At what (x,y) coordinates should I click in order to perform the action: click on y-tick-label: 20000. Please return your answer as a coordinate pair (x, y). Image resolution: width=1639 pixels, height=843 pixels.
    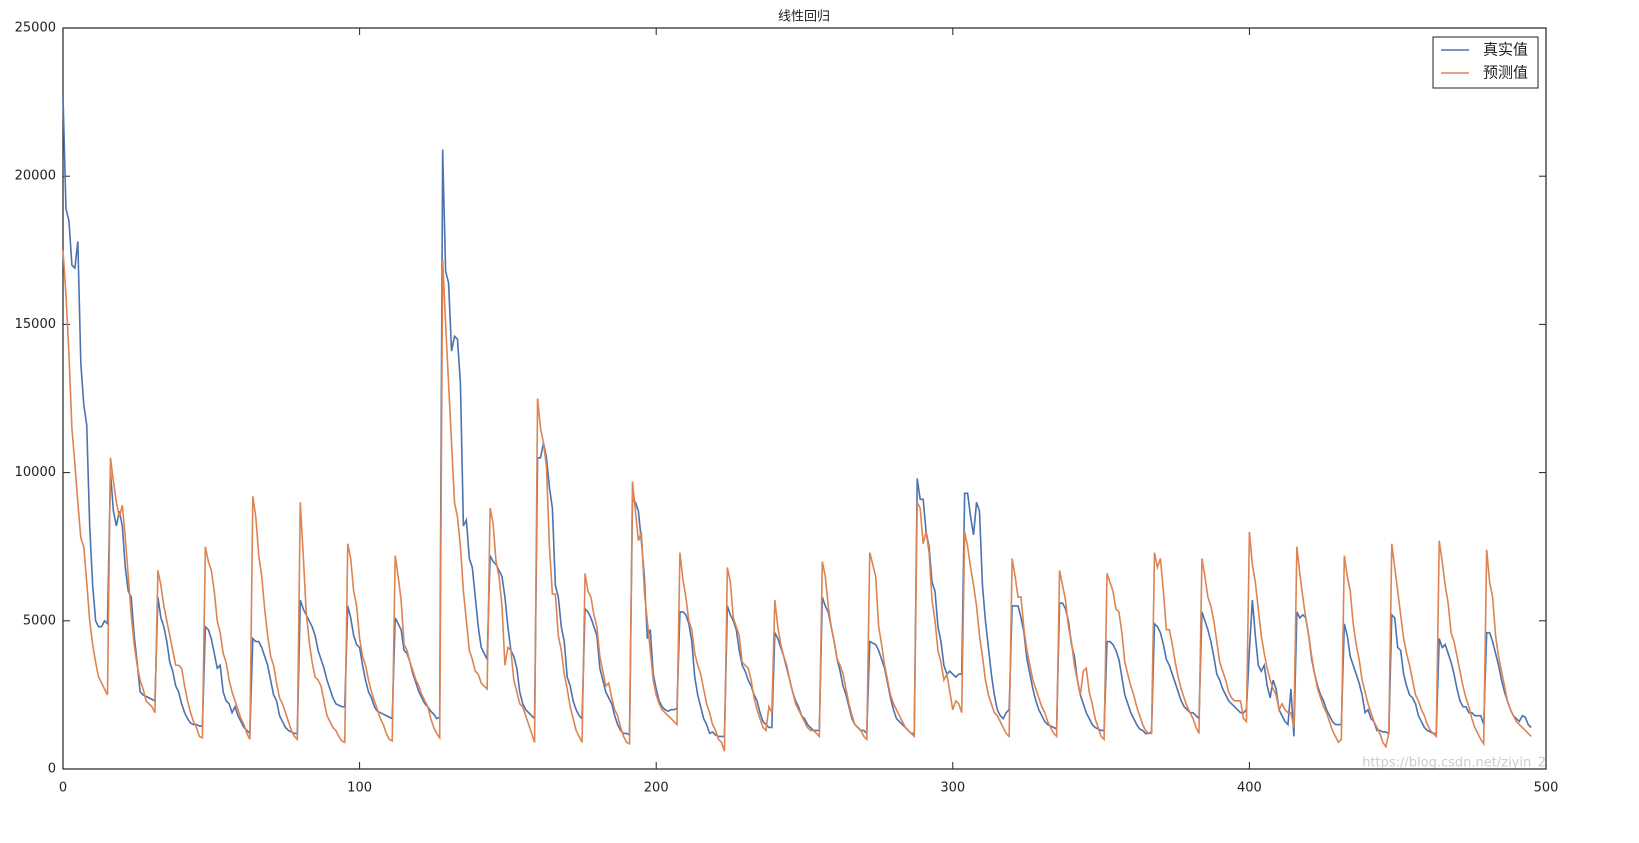
    Looking at the image, I should click on (35, 176).